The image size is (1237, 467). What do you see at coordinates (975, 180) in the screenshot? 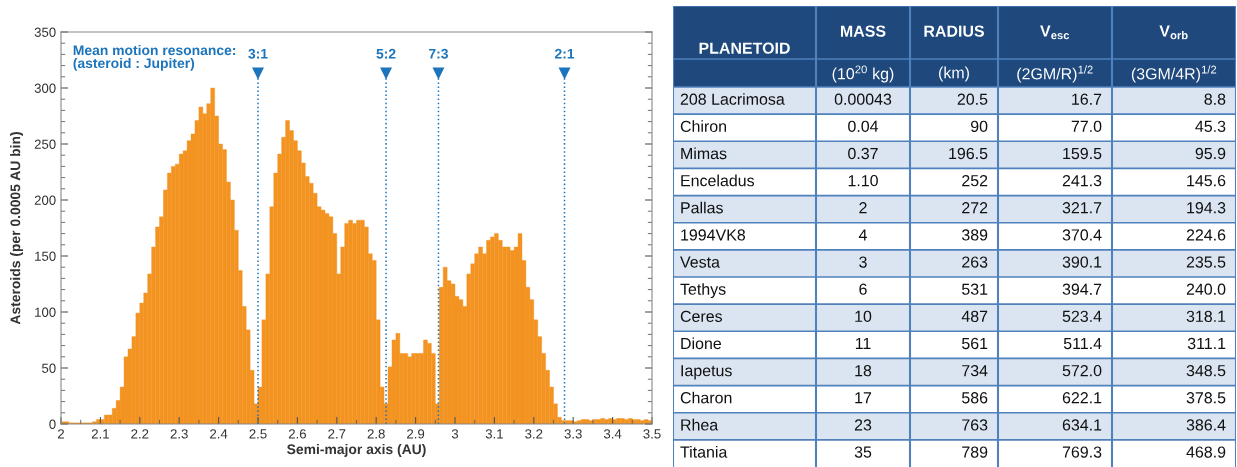
I see `text: 252` at bounding box center [975, 180].